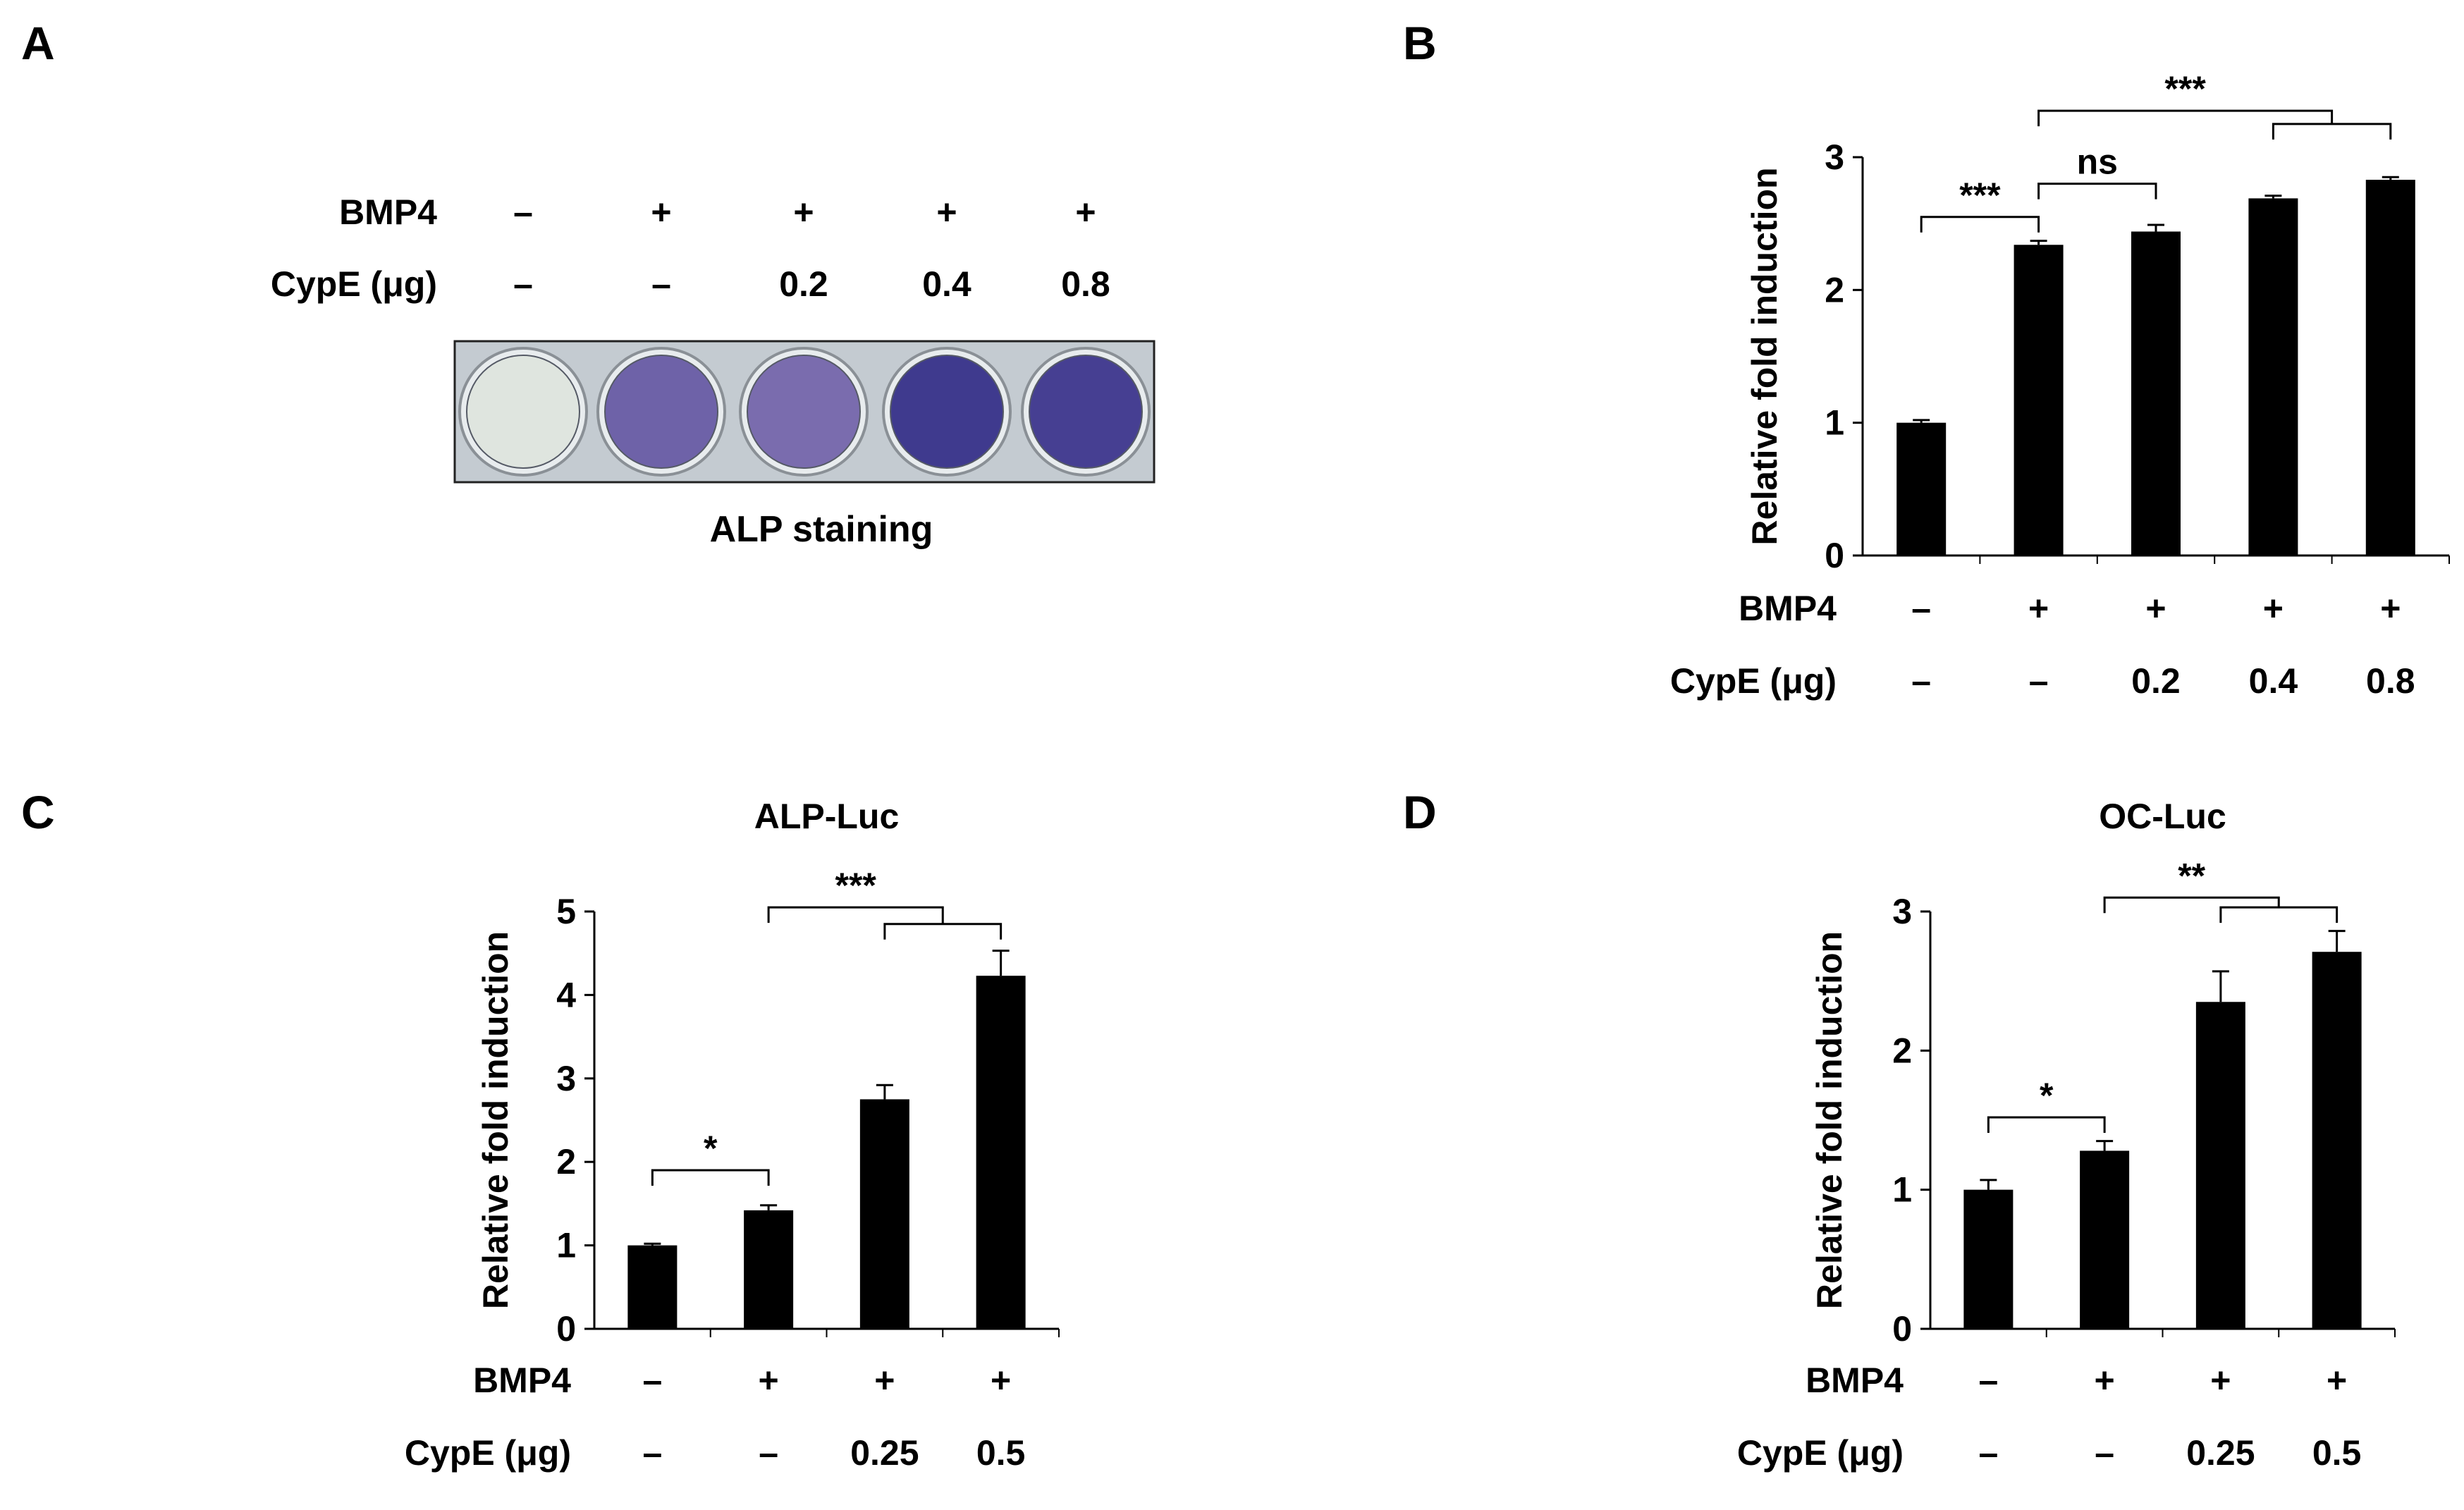  What do you see at coordinates (2273, 681) in the screenshot?
I see `panel-b-row-2-value-4: 0.4` at bounding box center [2273, 681].